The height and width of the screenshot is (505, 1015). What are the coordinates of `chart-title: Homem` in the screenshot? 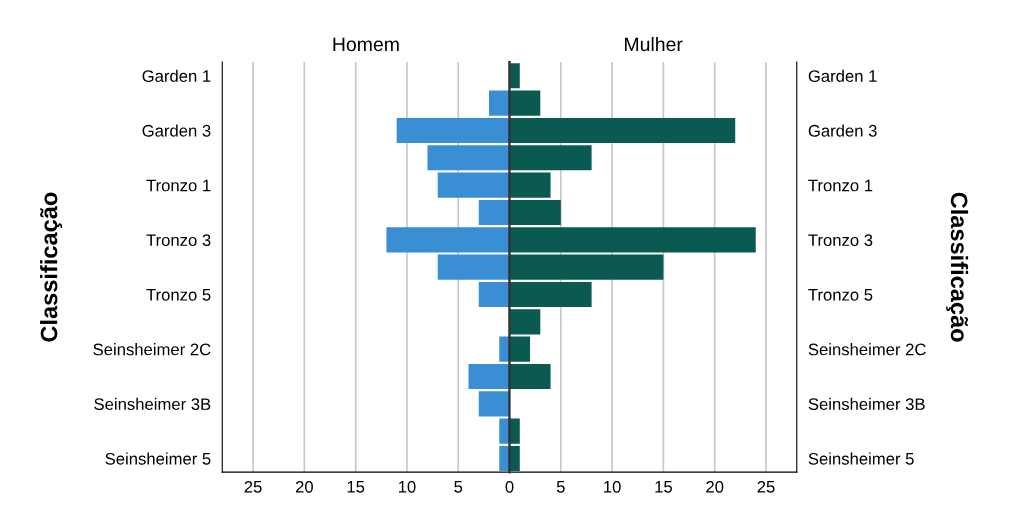 It's located at (366, 44).